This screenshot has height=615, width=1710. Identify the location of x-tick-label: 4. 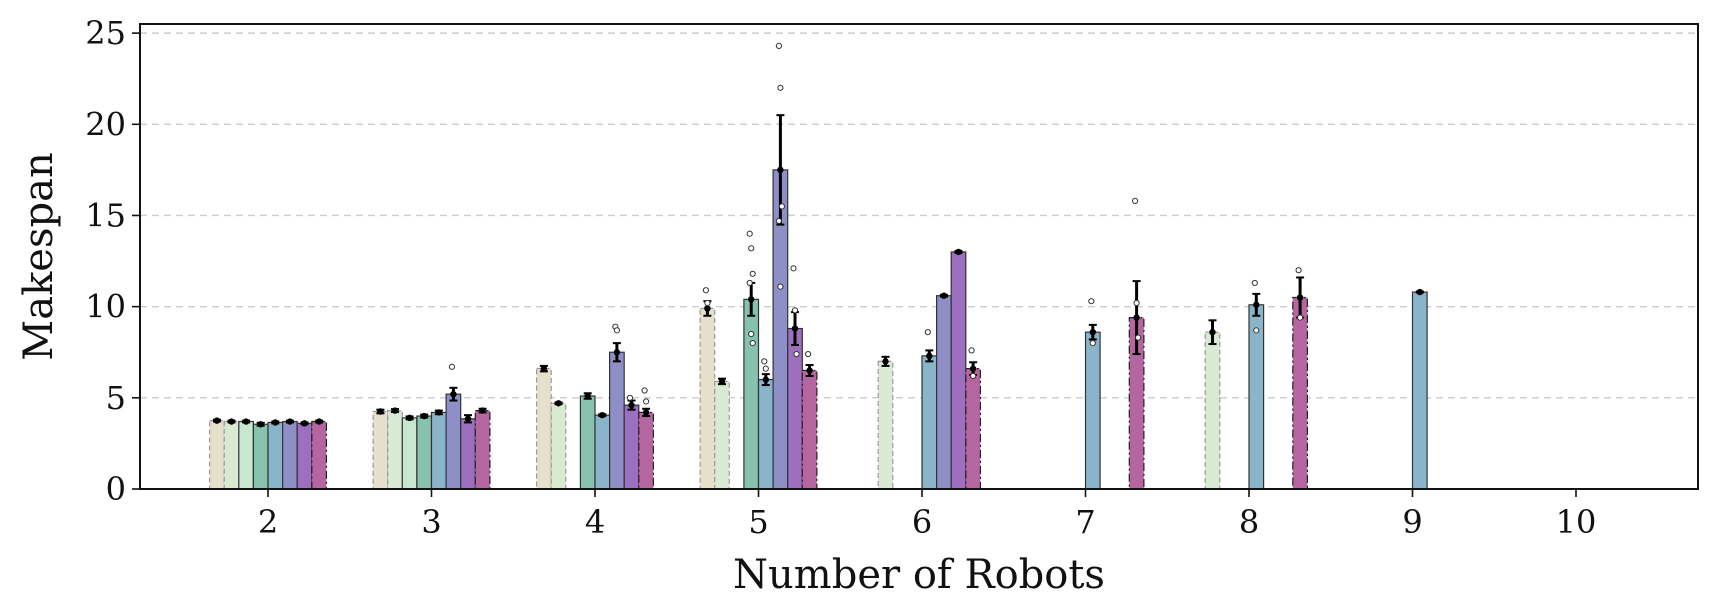
(595, 522).